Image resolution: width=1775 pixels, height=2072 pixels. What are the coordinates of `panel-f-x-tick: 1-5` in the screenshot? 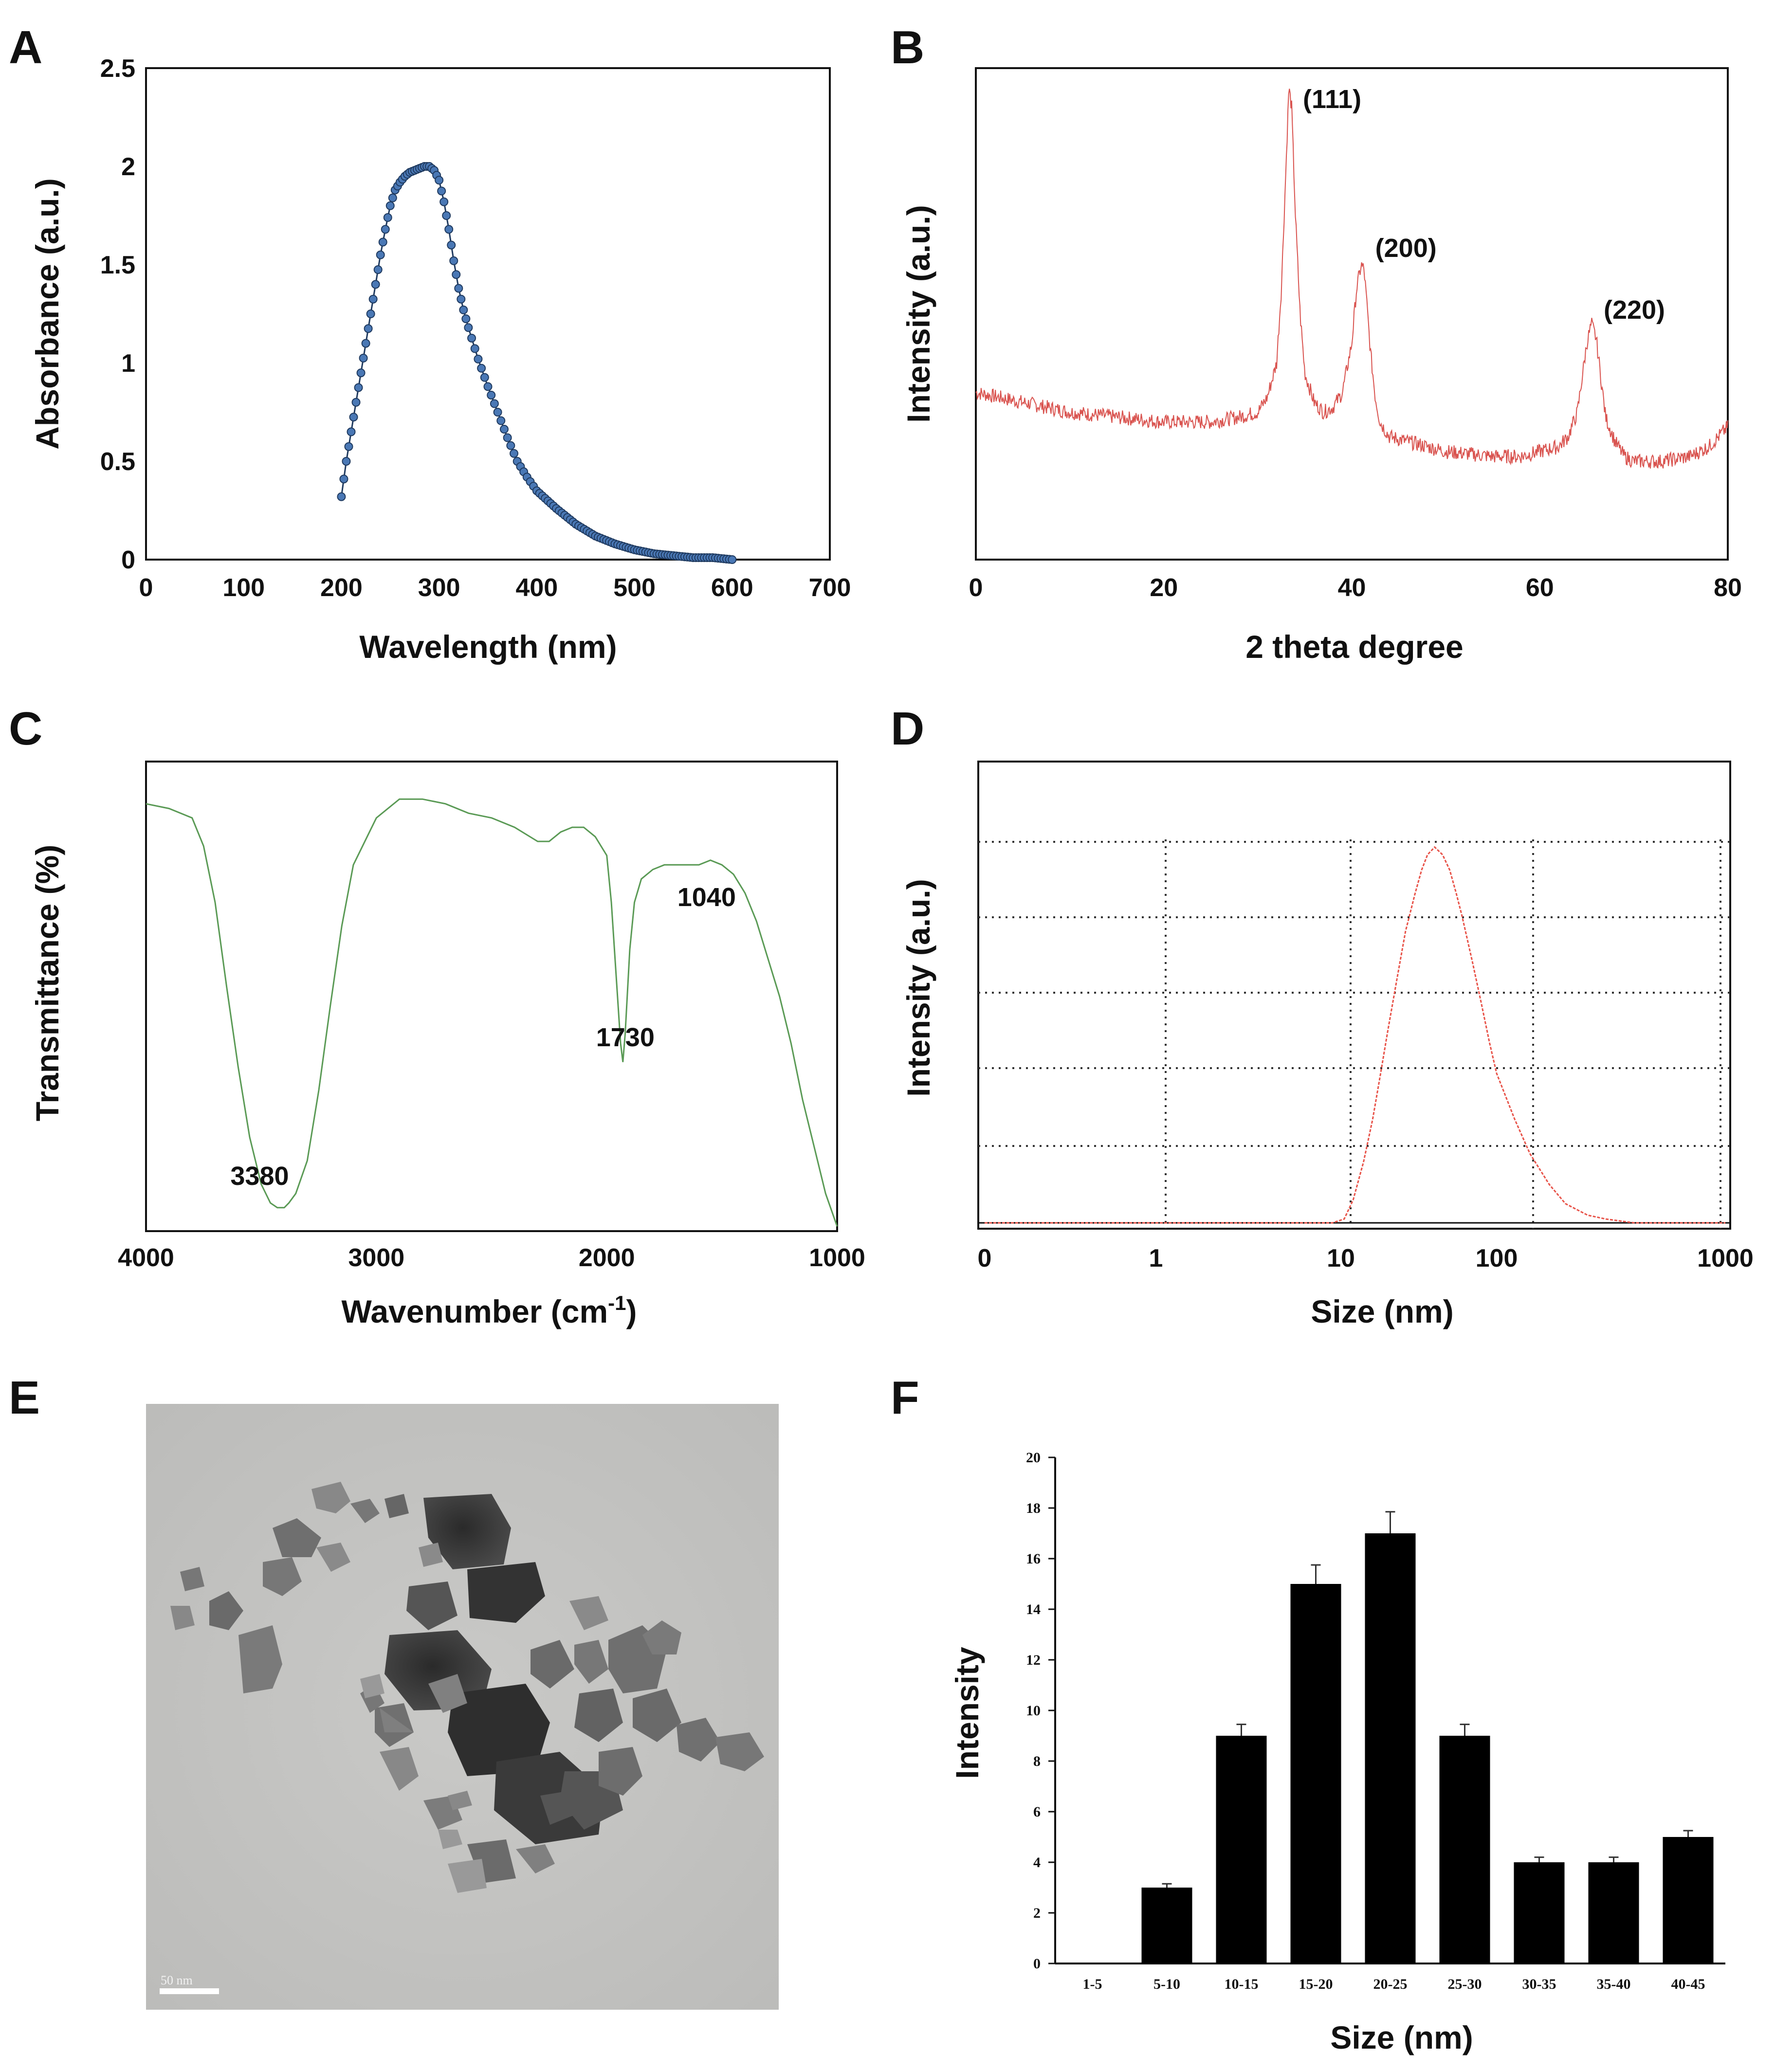 It's located at (1092, 1984).